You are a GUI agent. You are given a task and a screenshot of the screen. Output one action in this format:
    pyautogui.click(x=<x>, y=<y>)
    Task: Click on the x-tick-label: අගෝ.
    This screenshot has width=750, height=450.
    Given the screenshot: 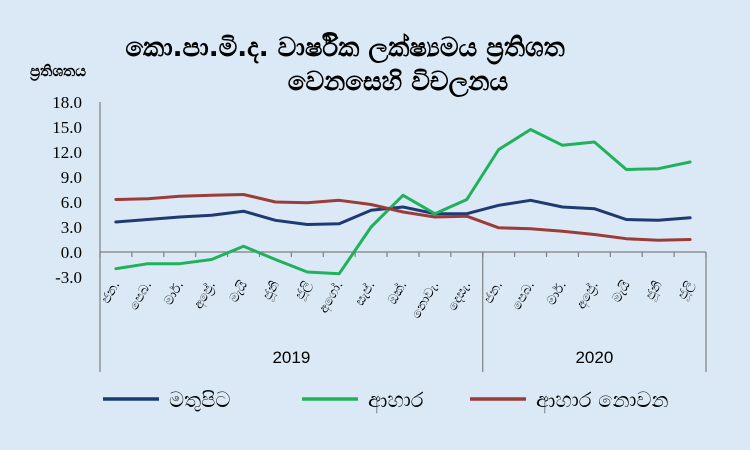 What is the action you would take?
    pyautogui.click(x=331, y=297)
    